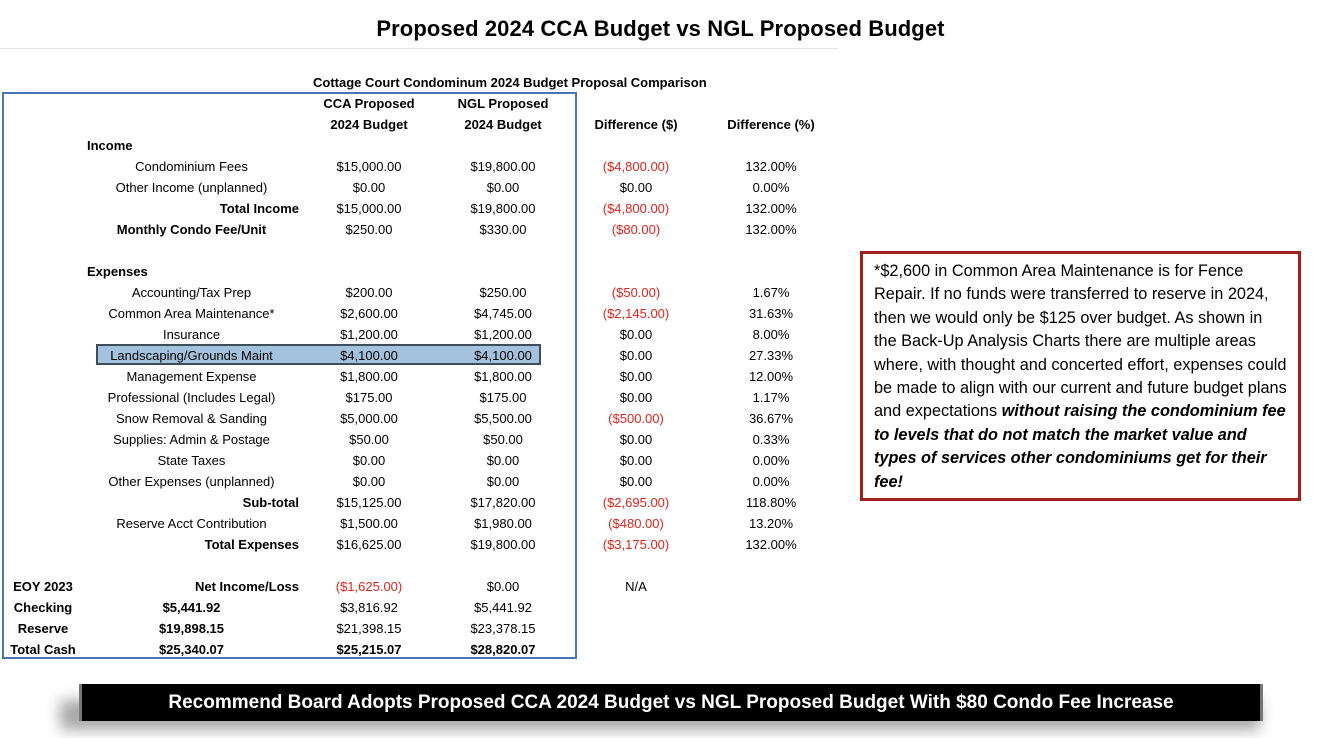  What do you see at coordinates (191, 166) in the screenshot?
I see `row-label: Condominium Fees` at bounding box center [191, 166].